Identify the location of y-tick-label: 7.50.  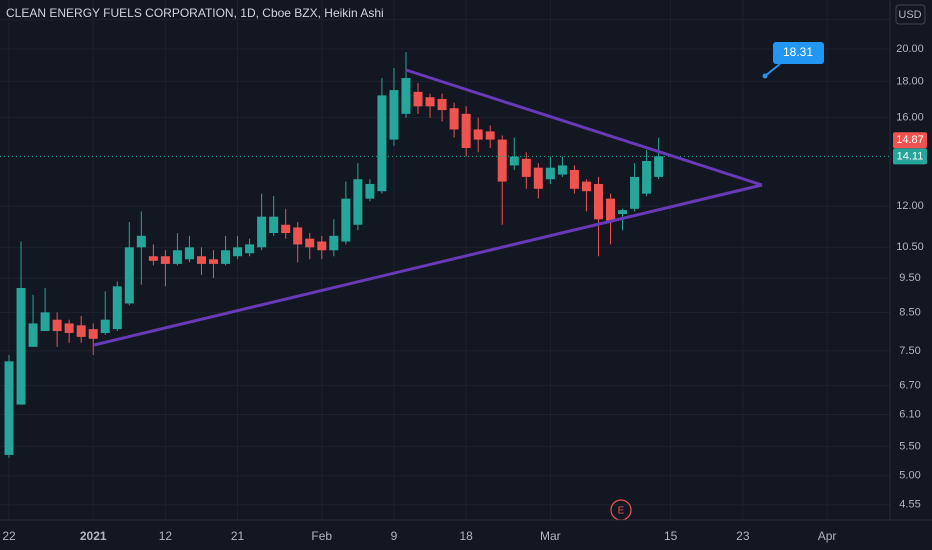
(909, 351).